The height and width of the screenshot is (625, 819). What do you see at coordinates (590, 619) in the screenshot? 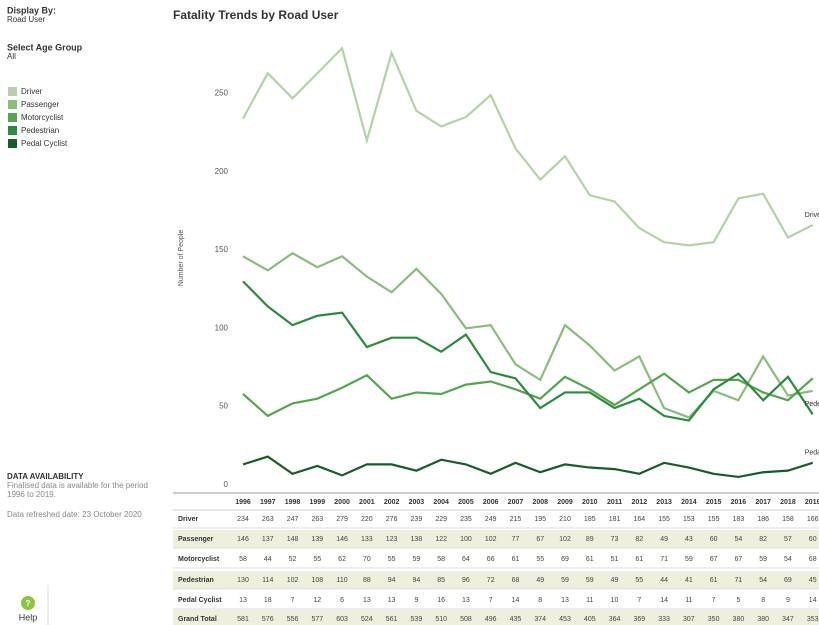
I see `table-cell: 405` at bounding box center [590, 619].